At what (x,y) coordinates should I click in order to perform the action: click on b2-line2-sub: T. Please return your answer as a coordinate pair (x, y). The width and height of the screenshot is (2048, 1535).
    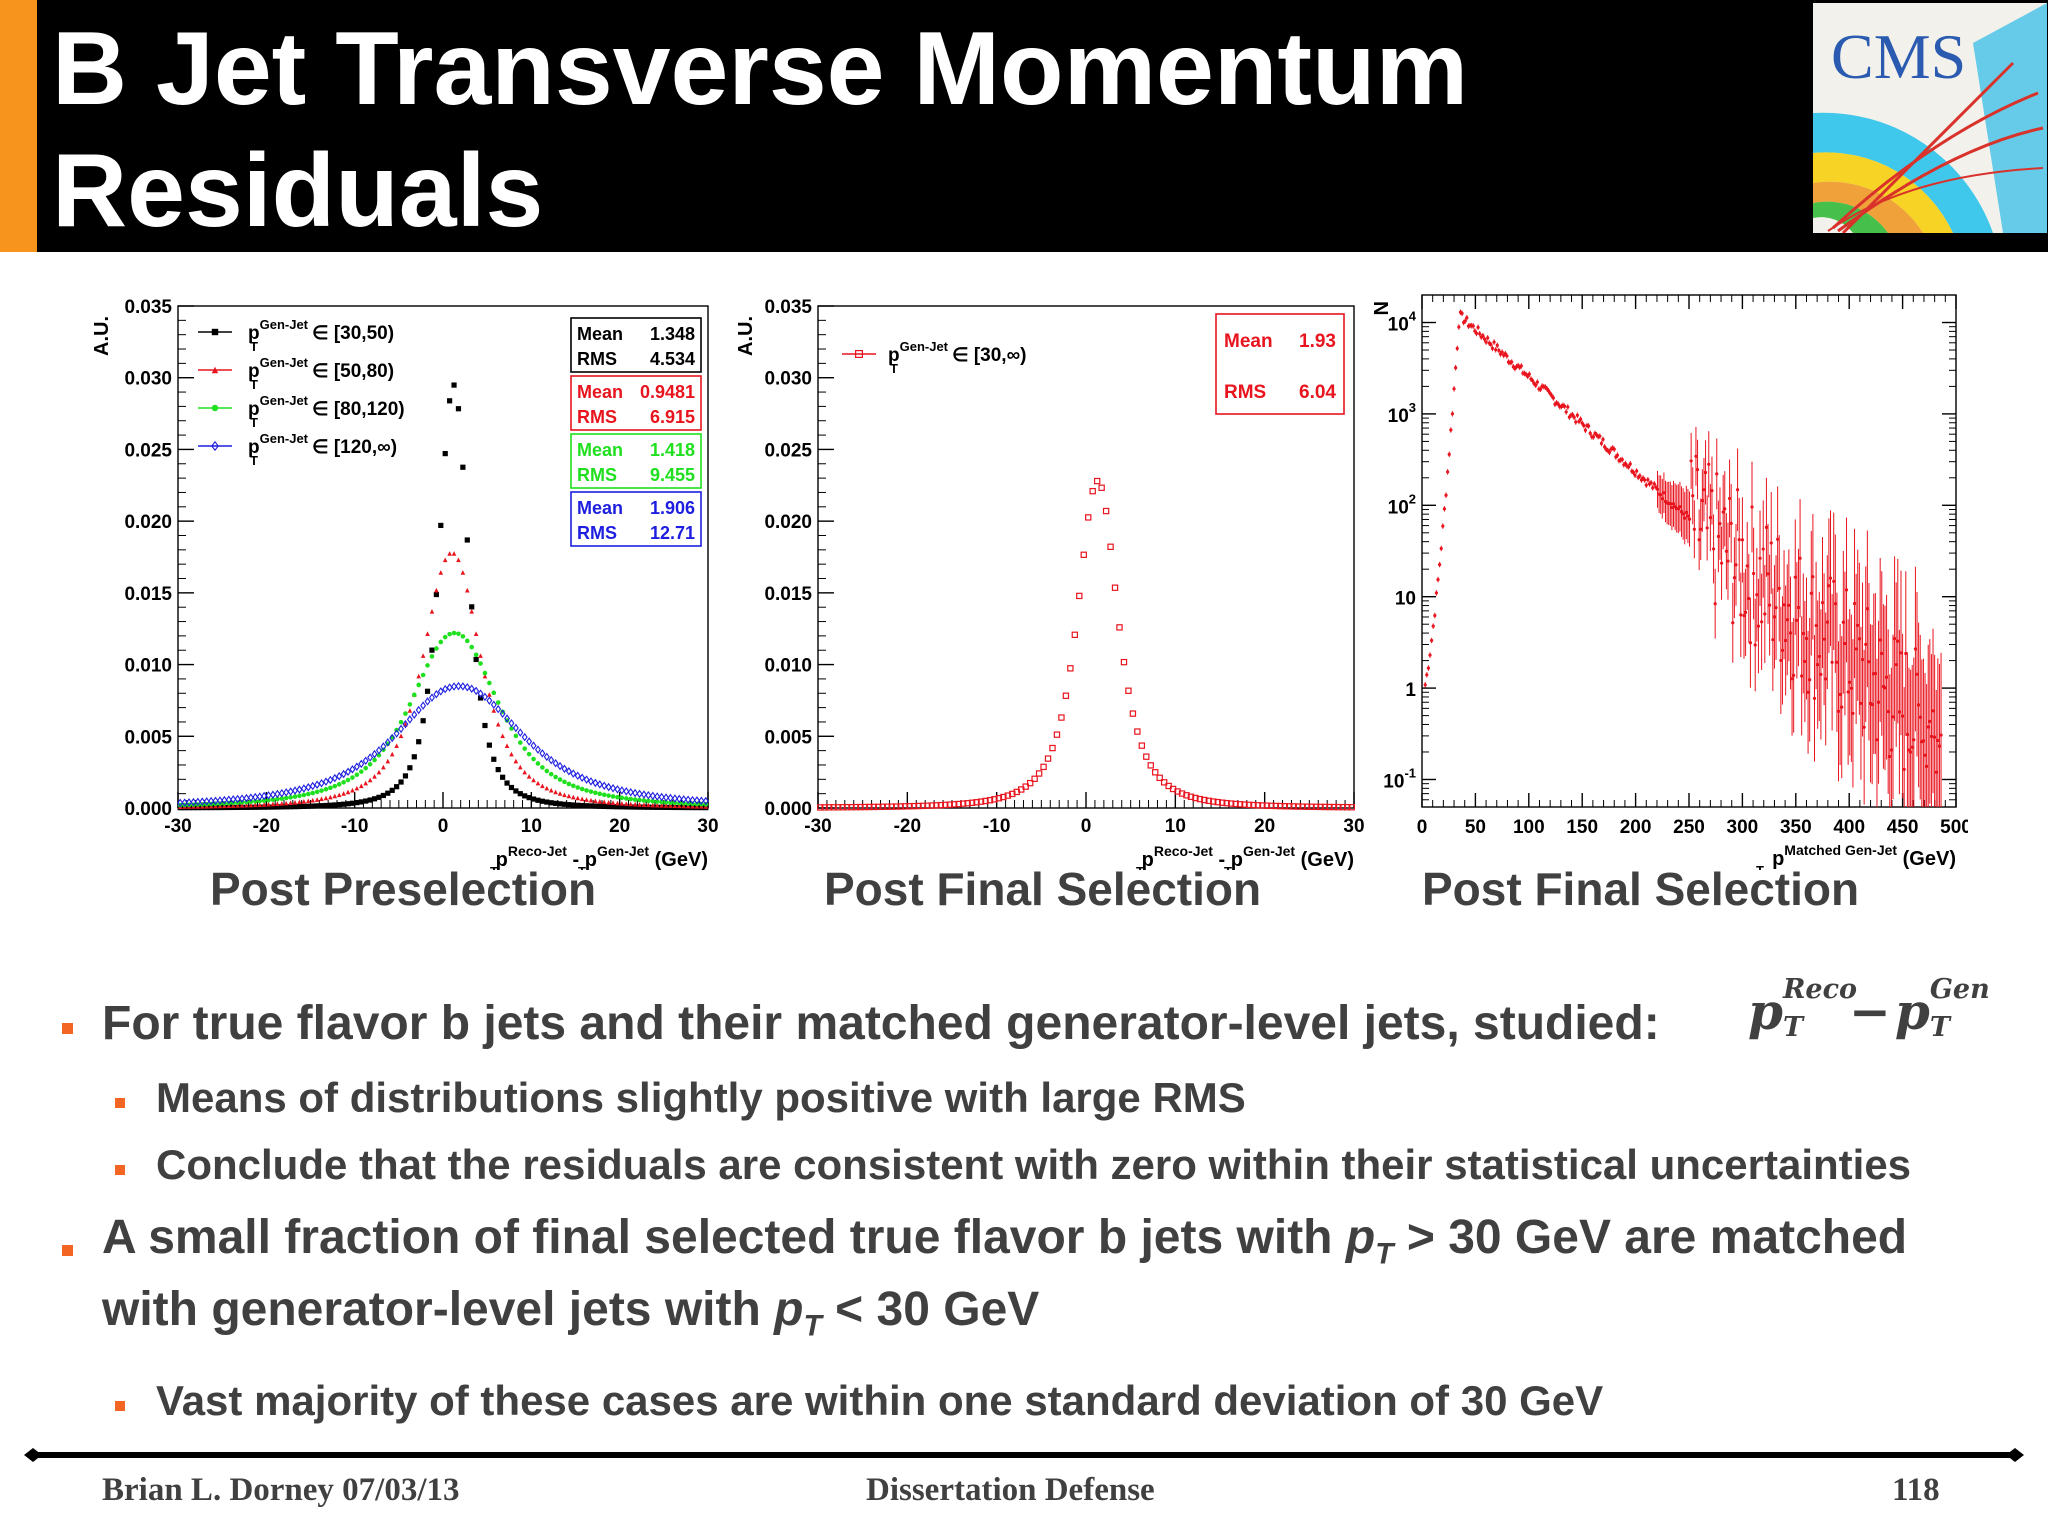
    Looking at the image, I should click on (812, 1326).